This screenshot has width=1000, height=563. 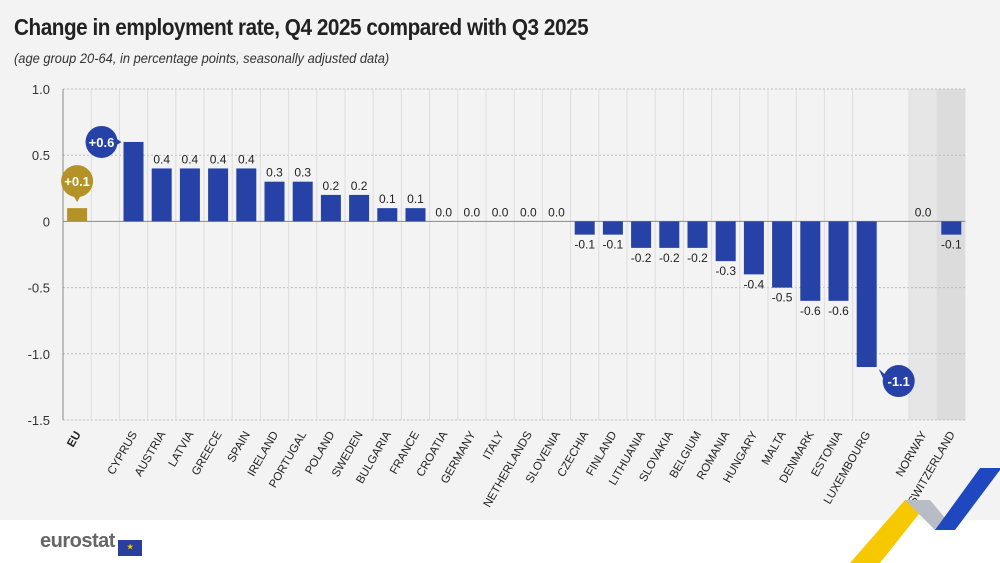 What do you see at coordinates (39, 420) in the screenshot?
I see `y-tick-label: -1.5` at bounding box center [39, 420].